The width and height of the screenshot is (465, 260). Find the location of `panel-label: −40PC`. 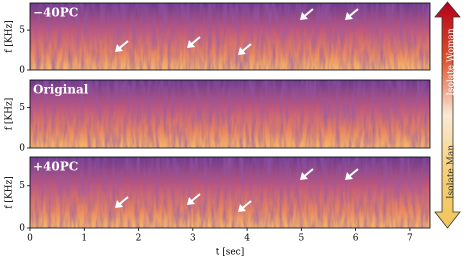

panel-label: −40PC is located at coordinates (55, 13).